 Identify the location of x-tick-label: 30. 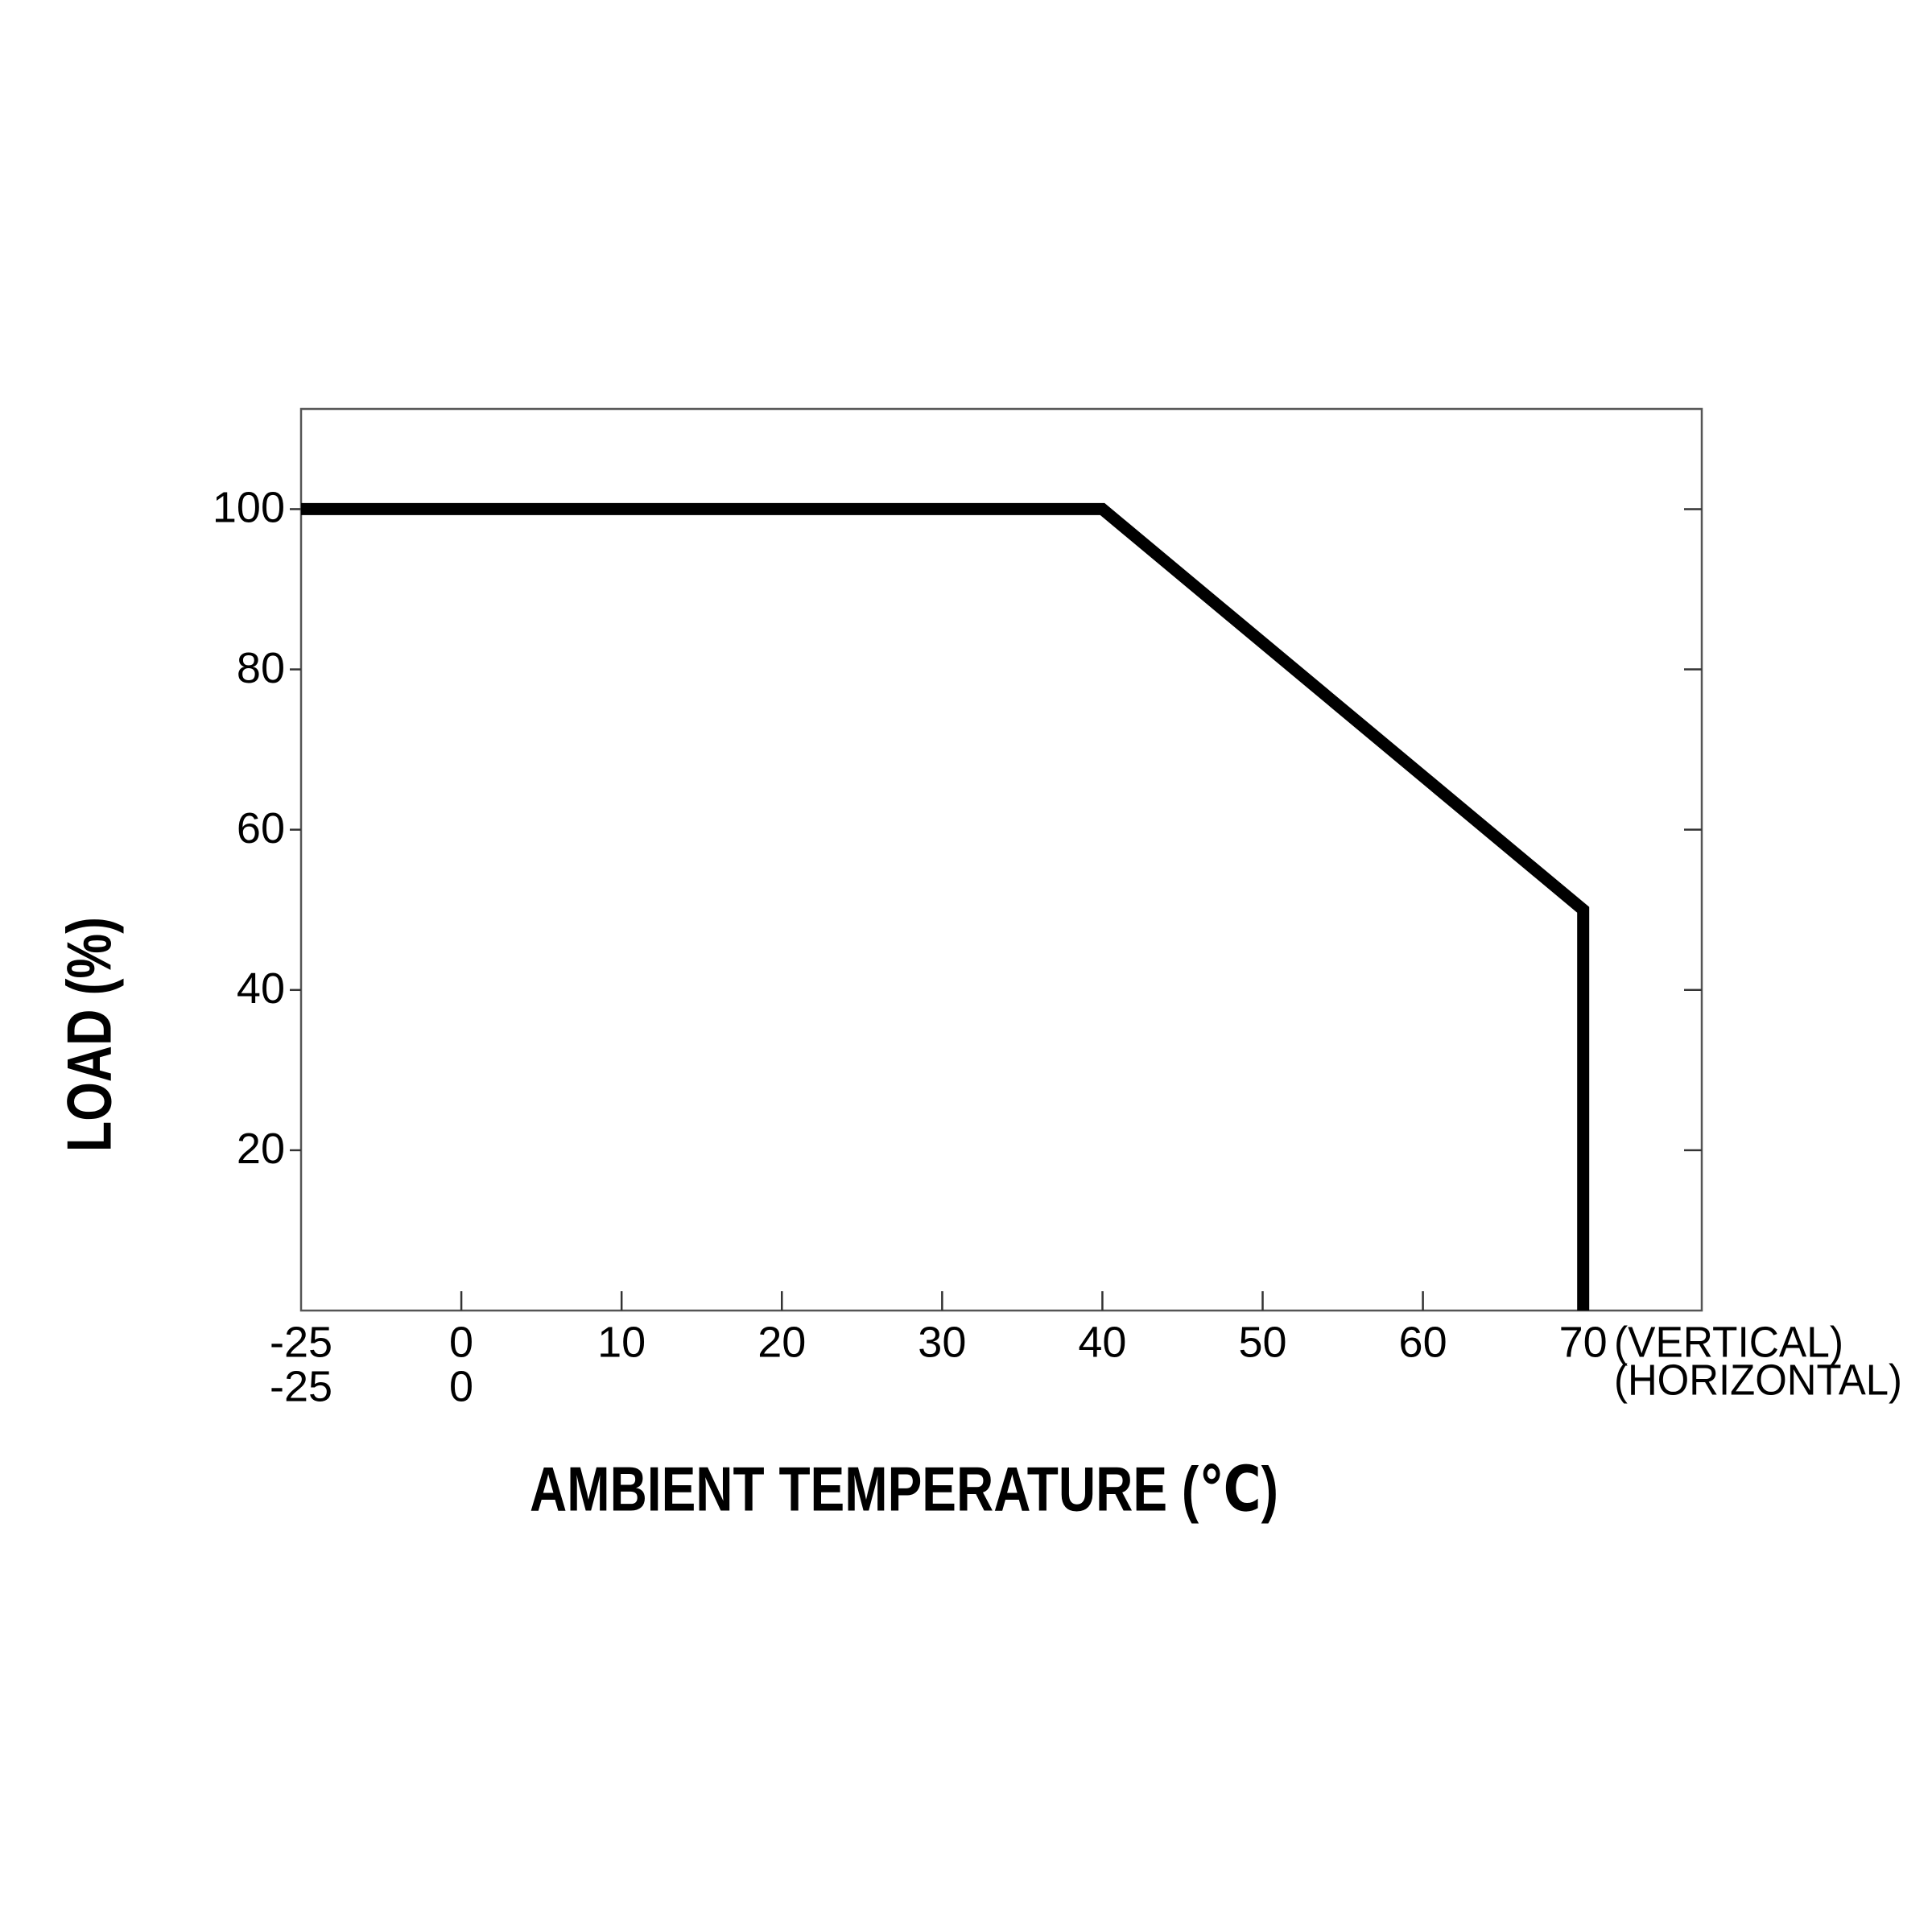
(942, 1342).